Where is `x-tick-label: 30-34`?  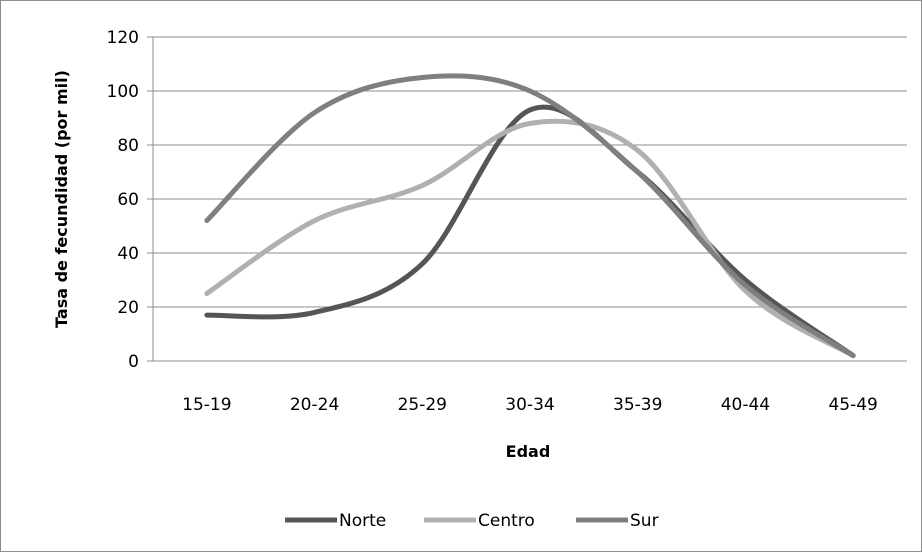
x-tick-label: 30-34 is located at coordinates (529, 405).